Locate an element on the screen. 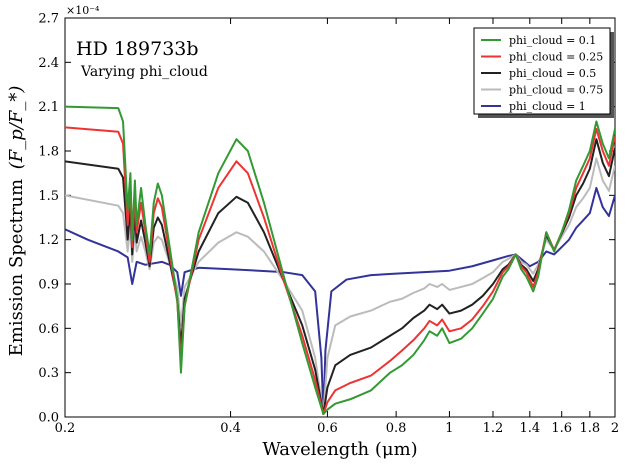  y-tick-label: 2.1 is located at coordinates (48, 107).